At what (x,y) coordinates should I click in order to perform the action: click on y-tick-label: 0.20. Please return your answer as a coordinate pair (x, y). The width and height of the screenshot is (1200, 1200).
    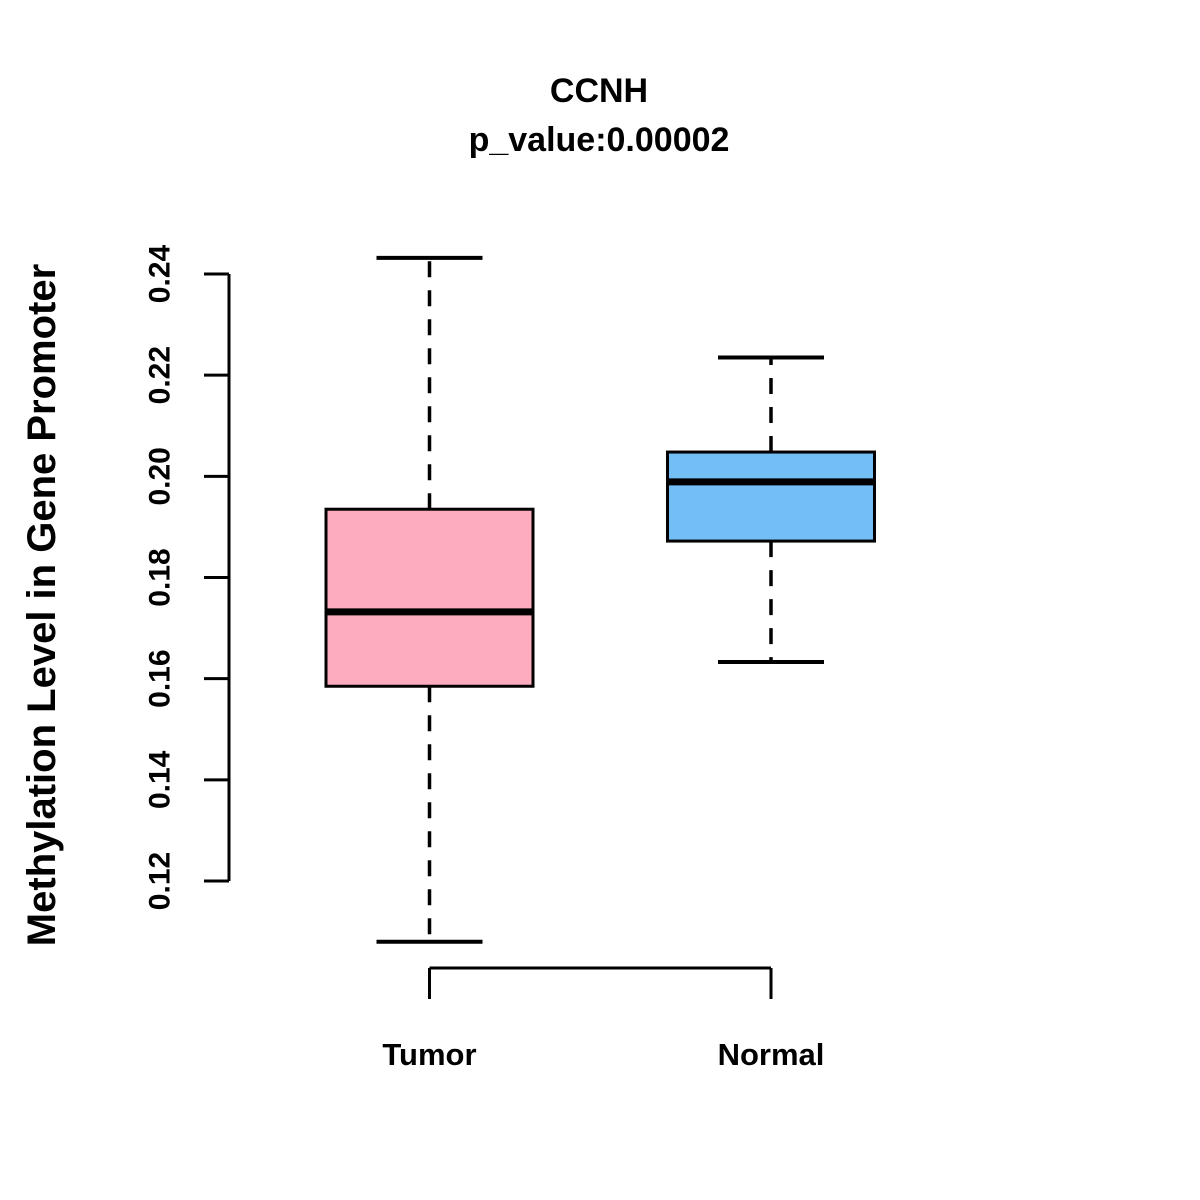
    Looking at the image, I should click on (160, 476).